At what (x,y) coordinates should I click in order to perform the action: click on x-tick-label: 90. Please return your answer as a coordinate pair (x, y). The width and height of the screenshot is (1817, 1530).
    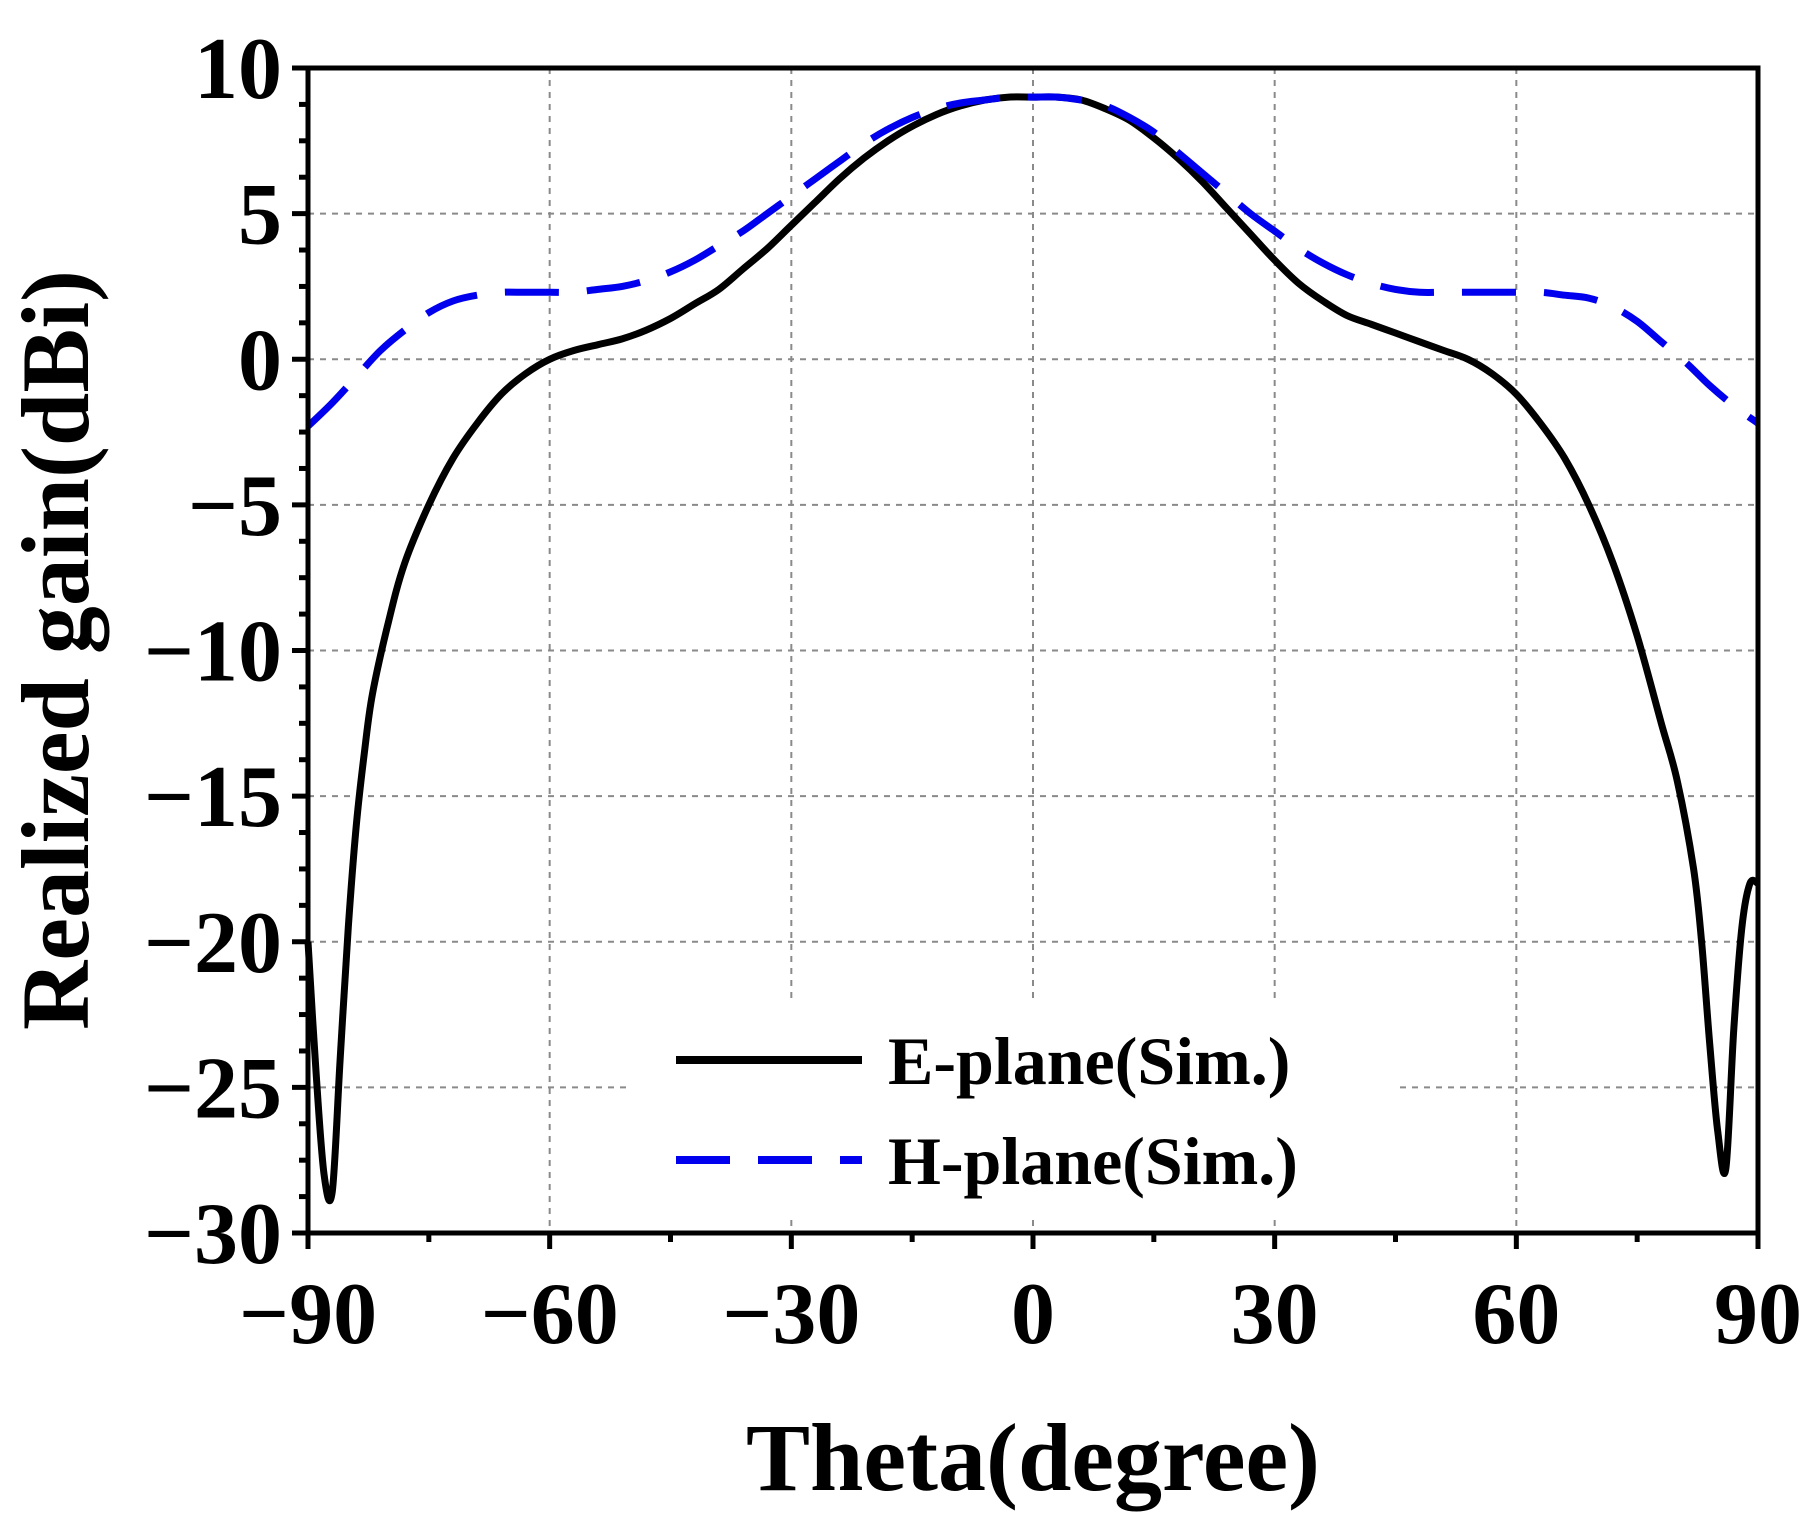
    Looking at the image, I should click on (1758, 1314).